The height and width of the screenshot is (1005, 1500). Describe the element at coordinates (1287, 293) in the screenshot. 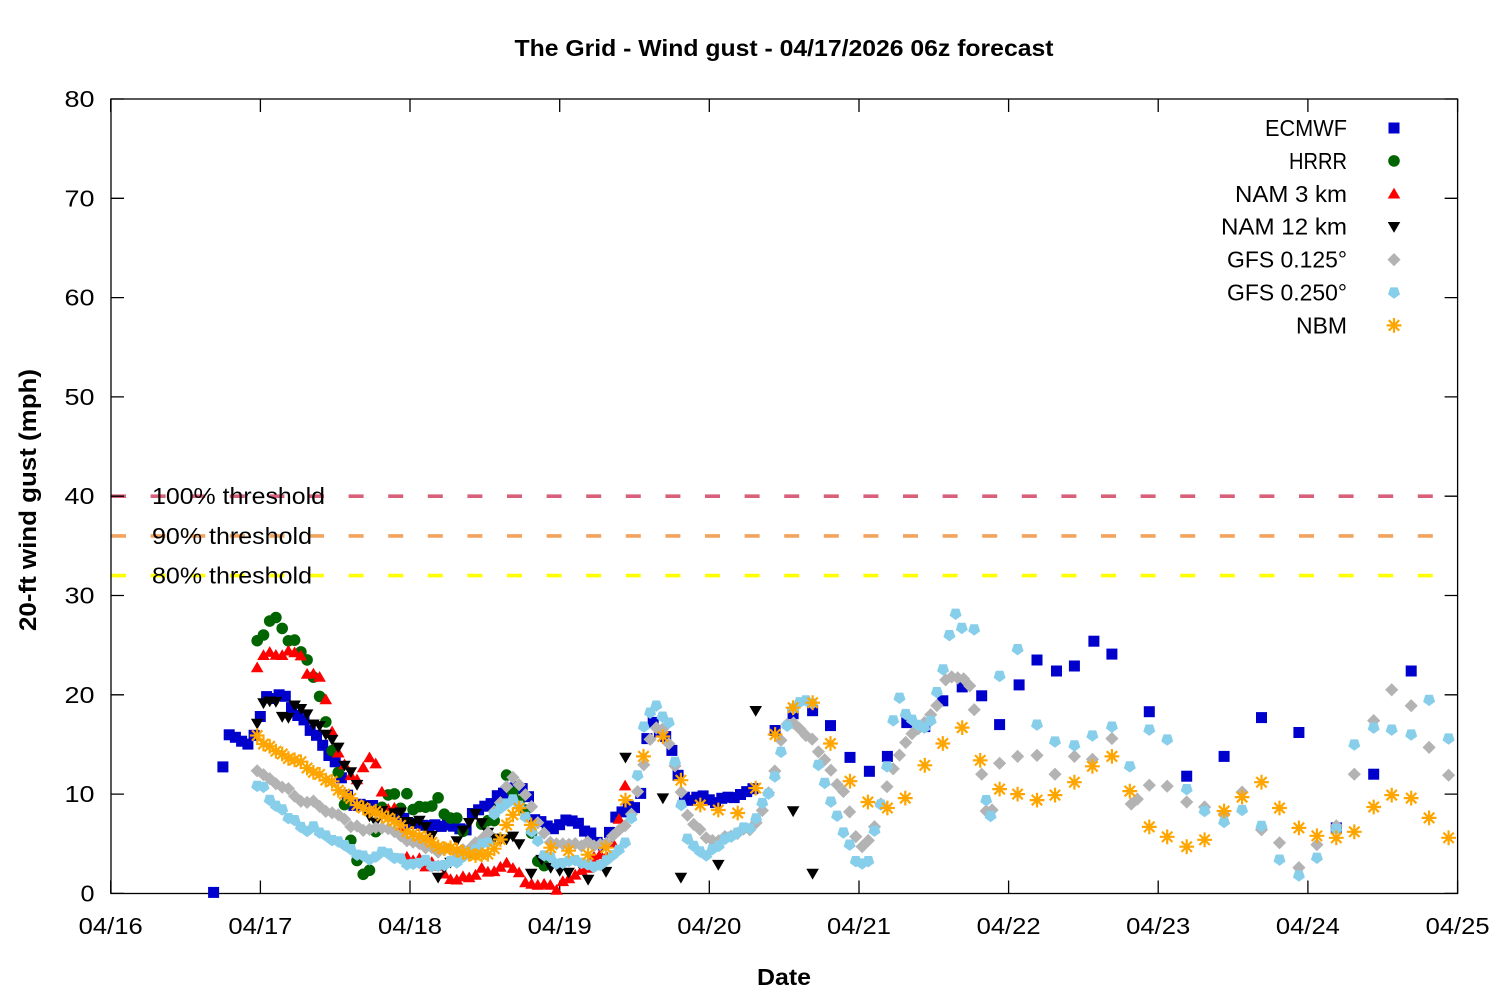

I see `svg-text: GFS 0.250°` at that location.